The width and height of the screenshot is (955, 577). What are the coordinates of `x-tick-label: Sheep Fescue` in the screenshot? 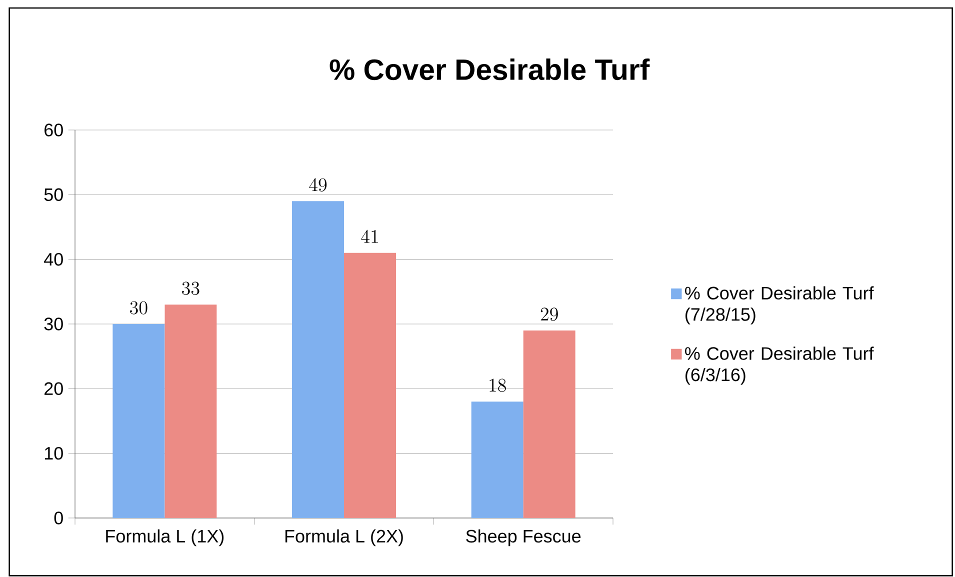 It's located at (523, 537).